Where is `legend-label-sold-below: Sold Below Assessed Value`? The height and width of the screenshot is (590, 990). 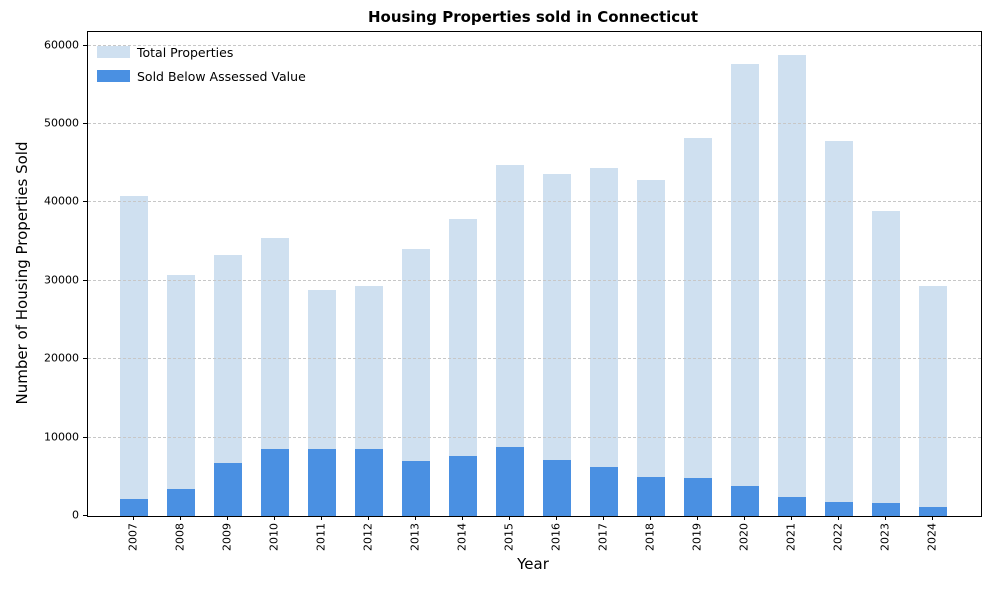 legend-label-sold-below: Sold Below Assessed Value is located at coordinates (221, 76).